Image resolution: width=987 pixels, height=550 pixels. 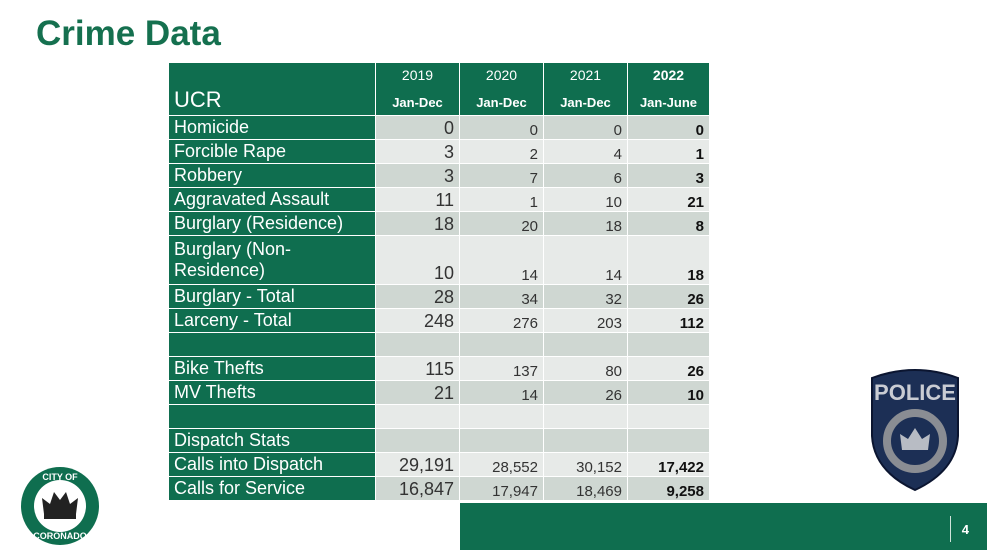 I want to click on table-row: Forcible Rape 3 2 4 1, so click(x=439, y=151).